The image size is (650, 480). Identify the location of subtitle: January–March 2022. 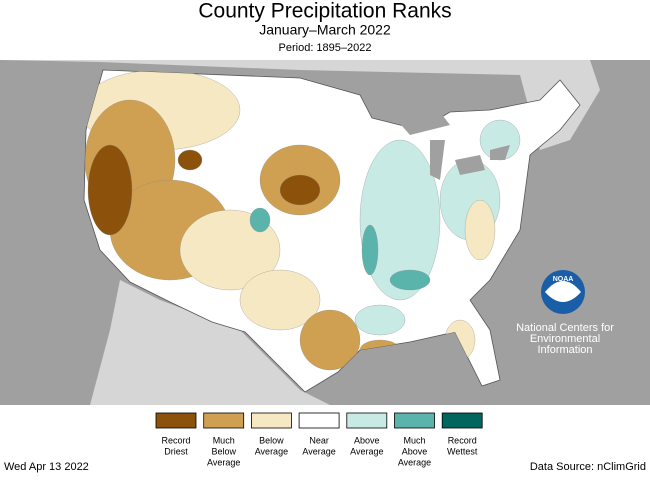
(325, 30).